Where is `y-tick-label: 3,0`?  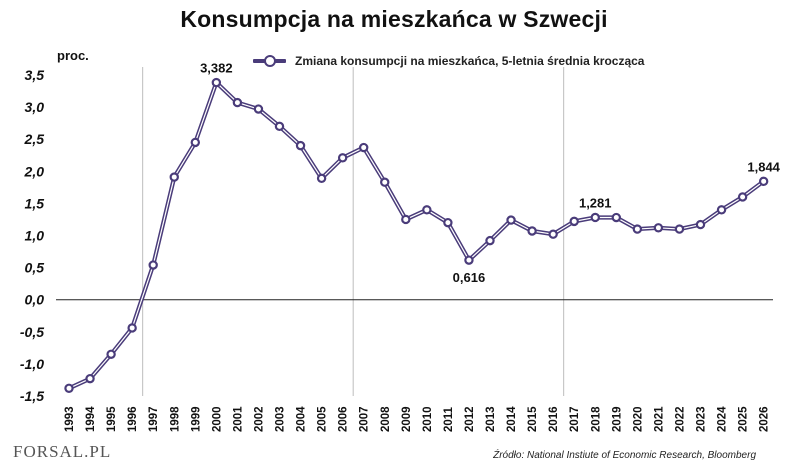
y-tick-label: 3,0 is located at coordinates (35, 107).